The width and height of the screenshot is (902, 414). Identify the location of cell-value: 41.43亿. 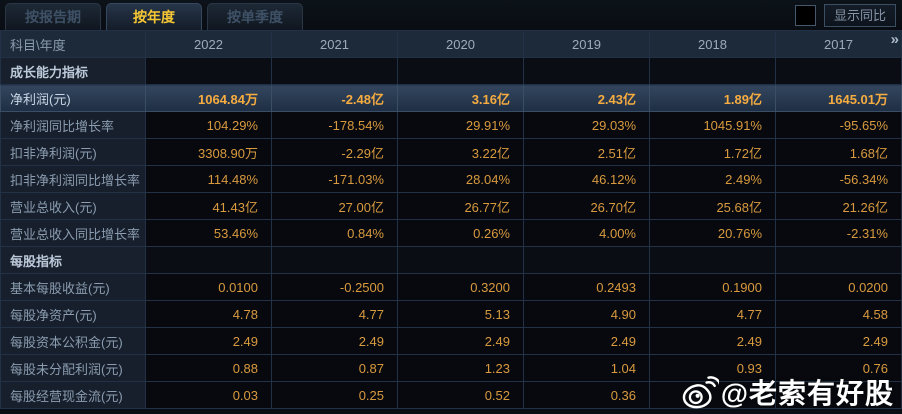
(208, 206).